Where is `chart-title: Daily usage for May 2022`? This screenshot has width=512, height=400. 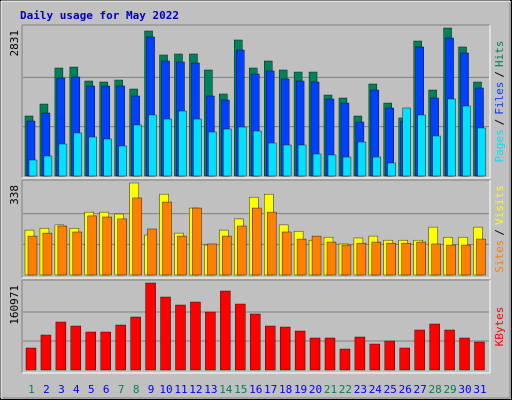 chart-title: Daily usage for May 2022 is located at coordinates (99, 15).